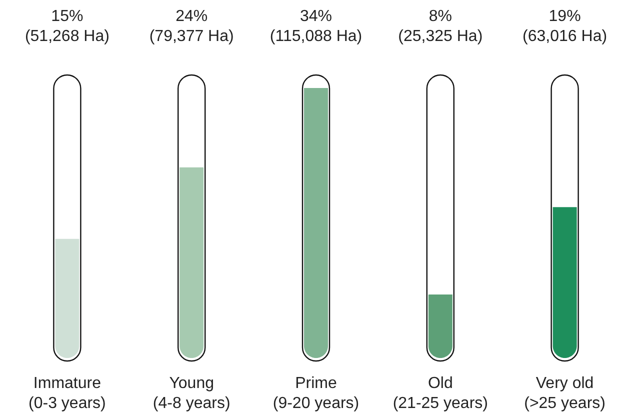  I want to click on bar, so click(440, 326).